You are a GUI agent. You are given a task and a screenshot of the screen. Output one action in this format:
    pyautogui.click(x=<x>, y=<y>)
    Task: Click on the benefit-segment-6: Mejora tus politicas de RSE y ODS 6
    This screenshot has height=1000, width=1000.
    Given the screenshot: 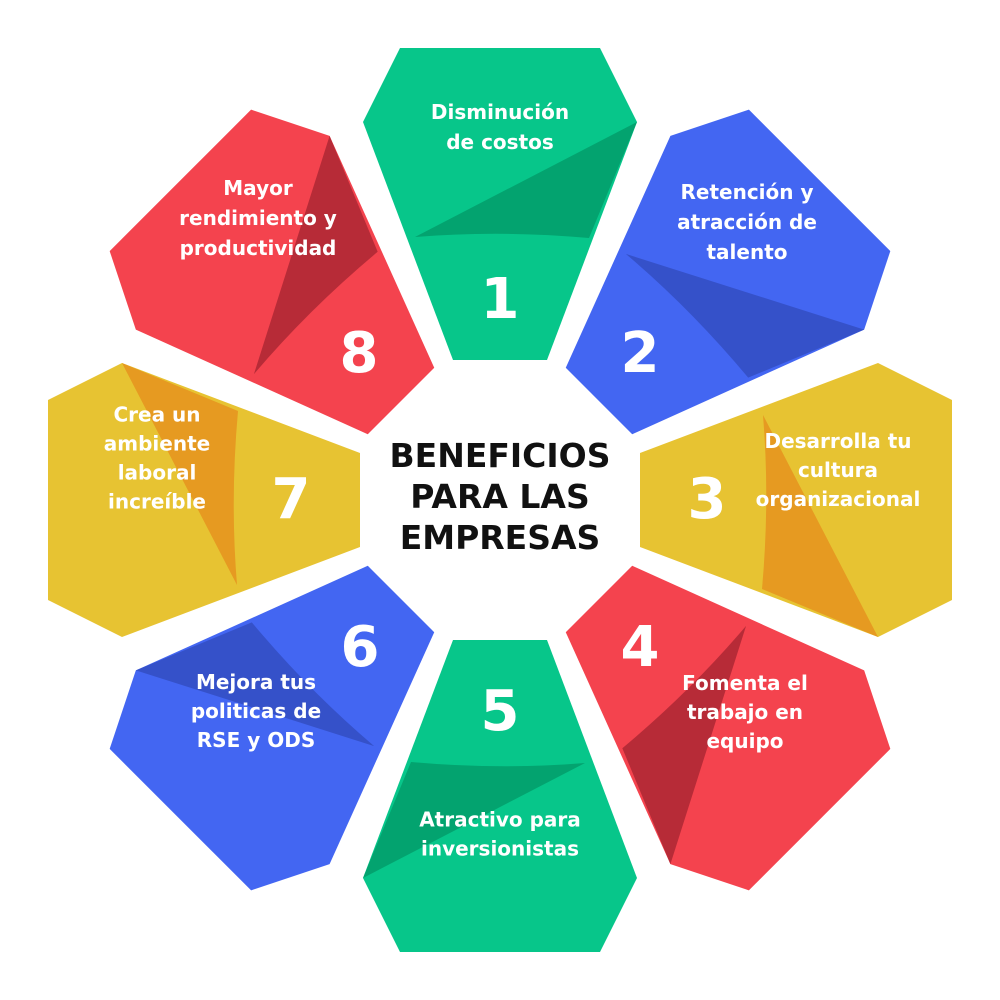 What is the action you would take?
    pyautogui.click(x=272, y=728)
    